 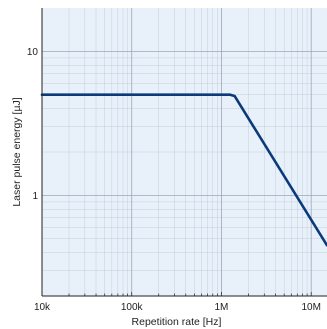 I want to click on y-tick-label: 1, so click(x=35, y=196).